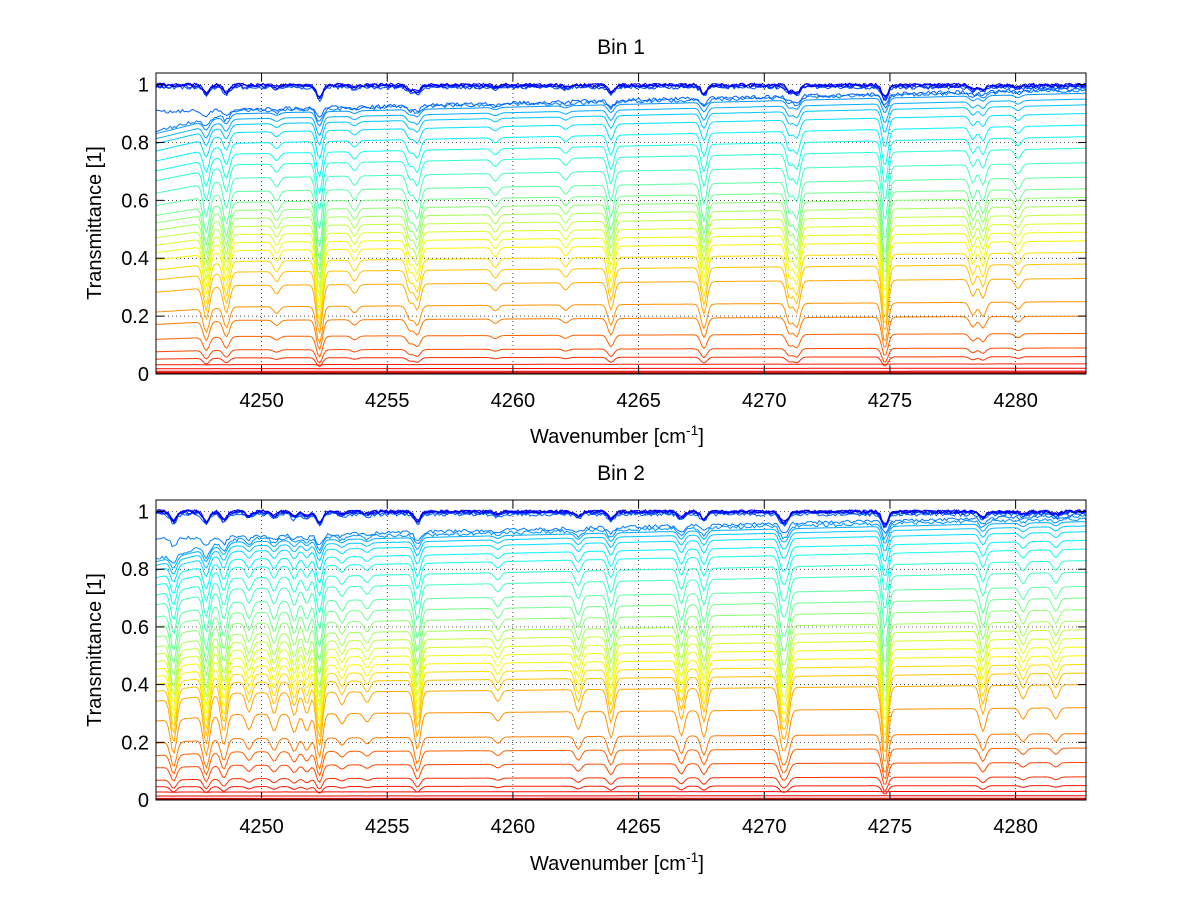 This screenshot has height=901, width=1200. What do you see at coordinates (621, 473) in the screenshot?
I see `chart-title: Bin 2` at bounding box center [621, 473].